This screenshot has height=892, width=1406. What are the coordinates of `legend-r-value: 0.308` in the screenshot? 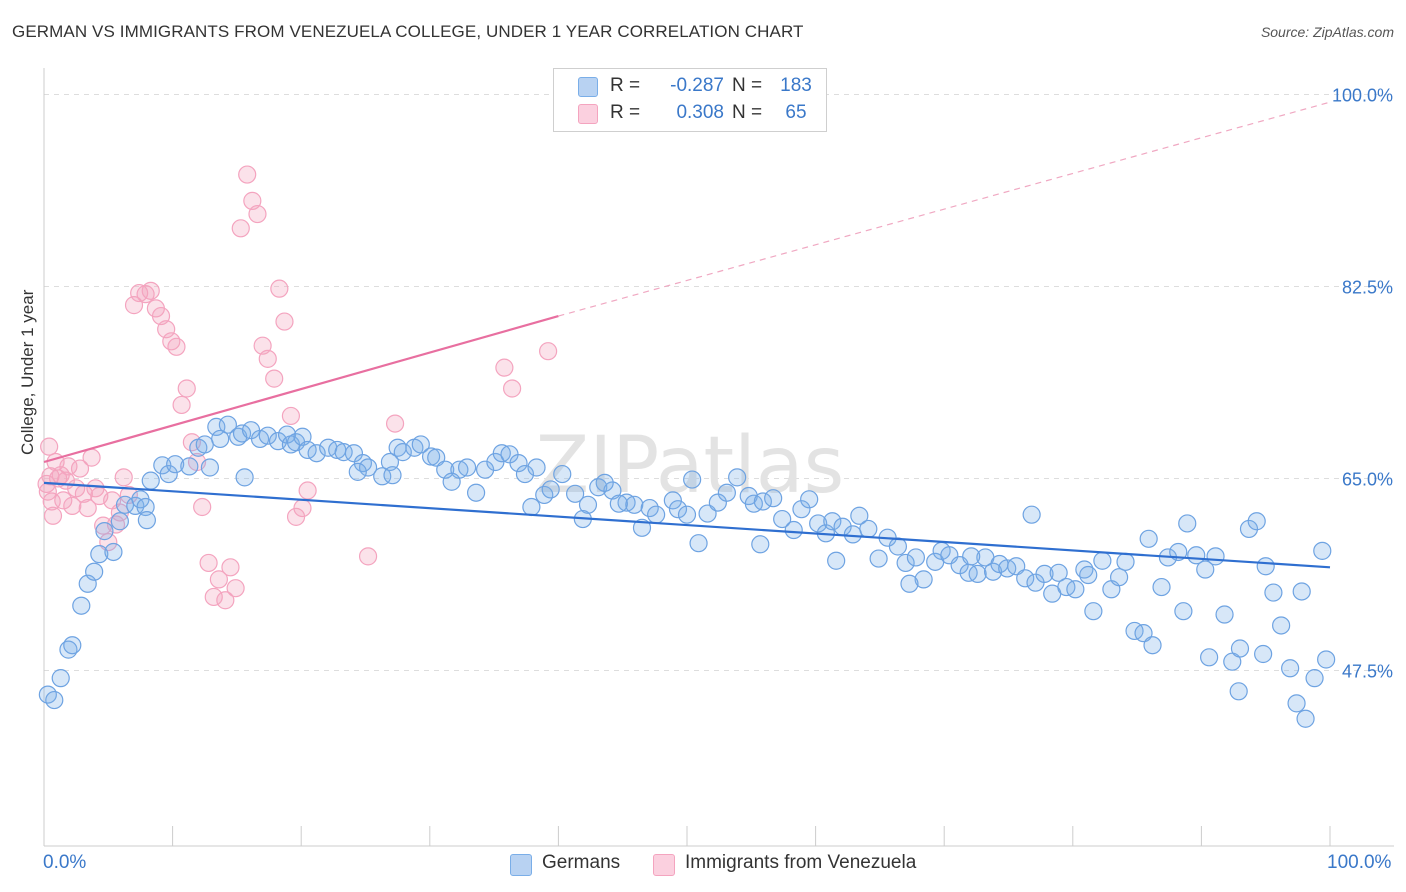 It's located at (700, 112).